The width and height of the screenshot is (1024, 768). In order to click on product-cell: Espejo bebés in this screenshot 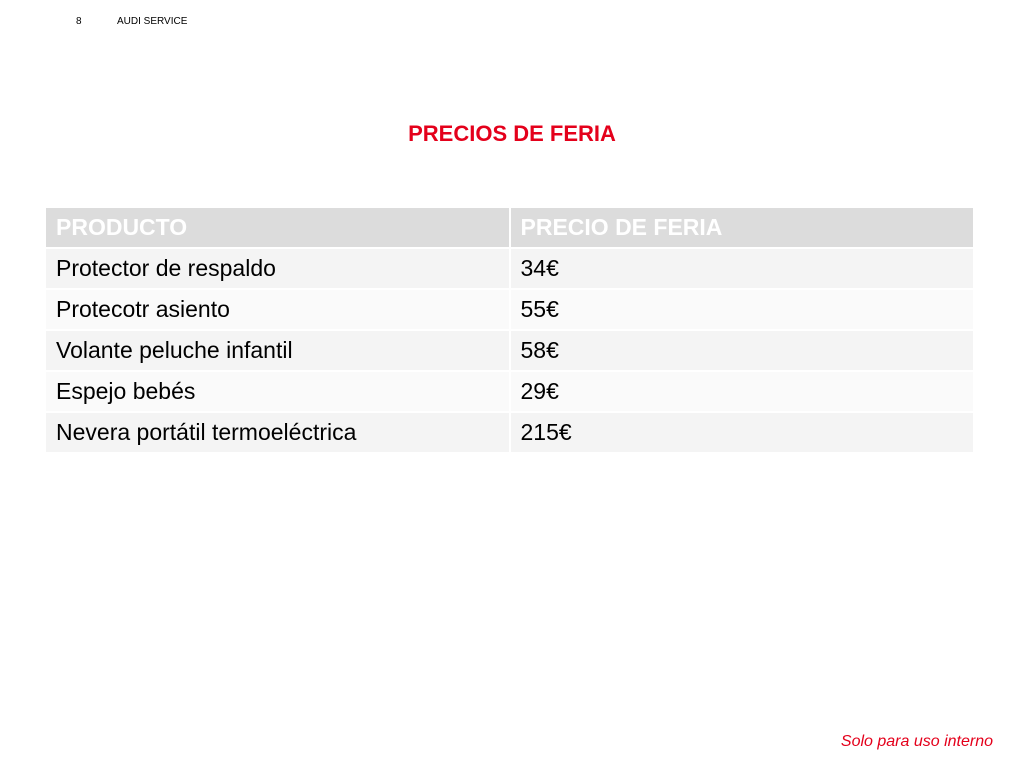, I will do `click(277, 391)`.